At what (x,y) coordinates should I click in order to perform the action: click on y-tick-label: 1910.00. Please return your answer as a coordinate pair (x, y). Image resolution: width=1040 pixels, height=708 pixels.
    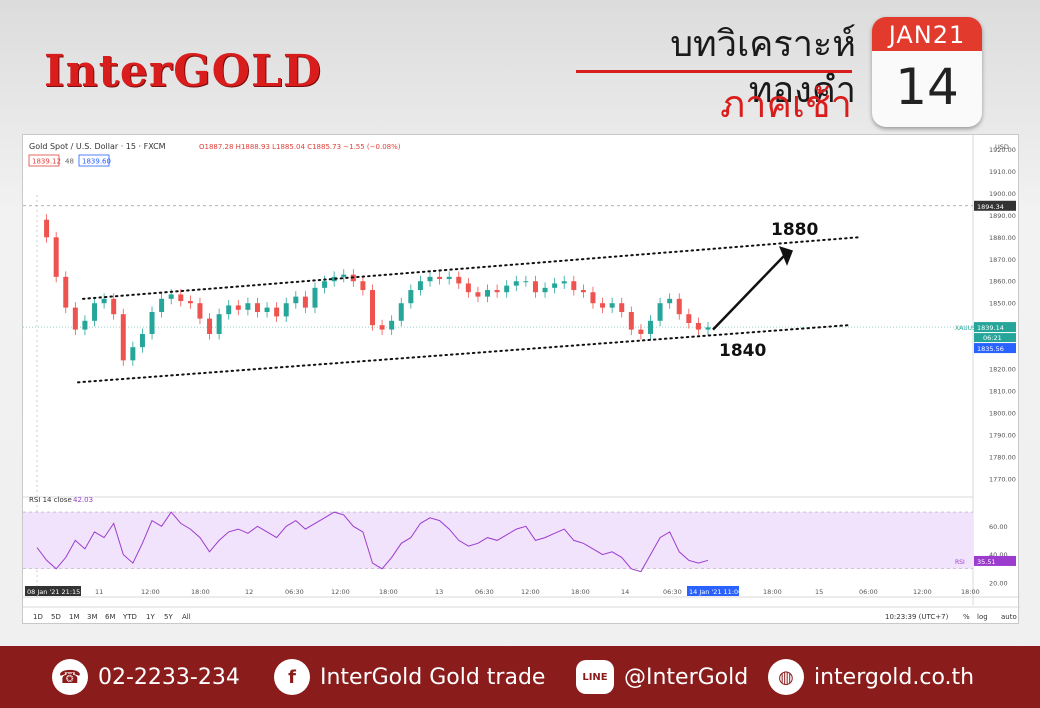
    Looking at the image, I should click on (1002, 172).